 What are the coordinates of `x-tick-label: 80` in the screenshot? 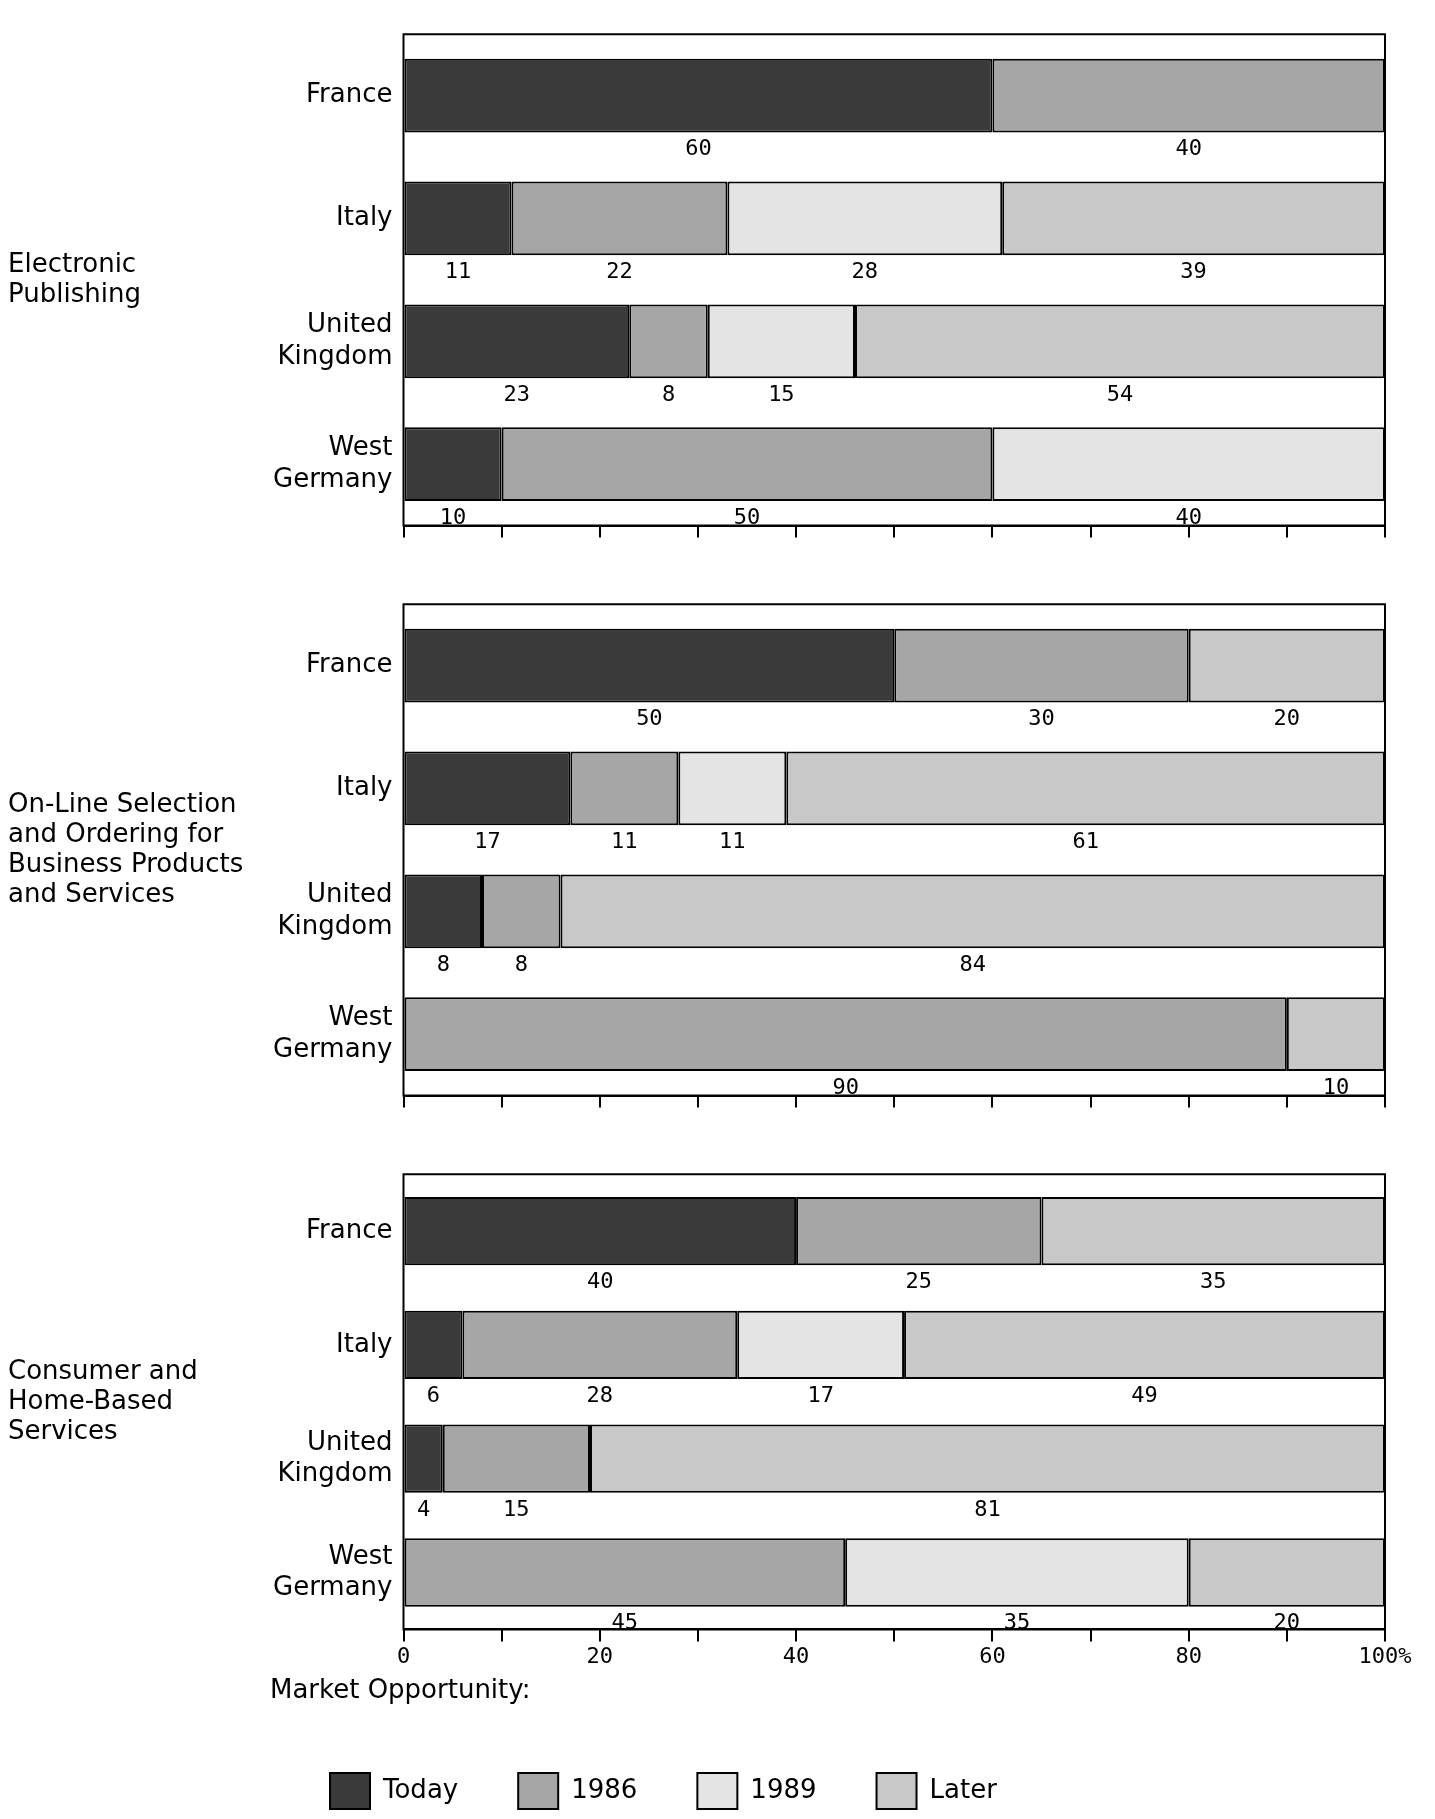 It's located at (1188, 1656).